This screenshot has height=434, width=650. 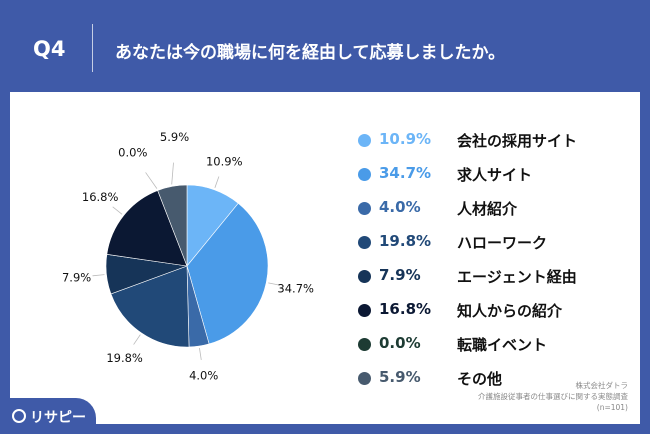 What do you see at coordinates (203, 376) in the screenshot?
I see `pie-data-label: 4.0%` at bounding box center [203, 376].